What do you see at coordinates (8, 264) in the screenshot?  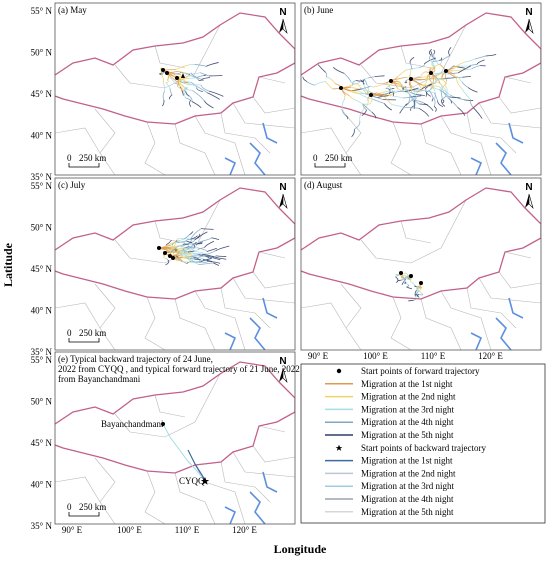 I see `y-axis-label: Latitude` at bounding box center [8, 264].